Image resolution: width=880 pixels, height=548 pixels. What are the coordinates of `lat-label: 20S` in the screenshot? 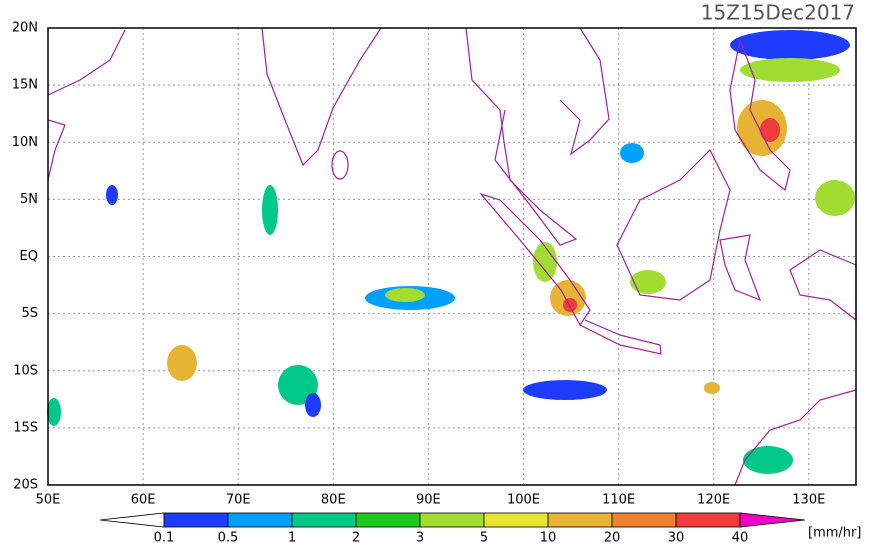 It's located at (25, 485).